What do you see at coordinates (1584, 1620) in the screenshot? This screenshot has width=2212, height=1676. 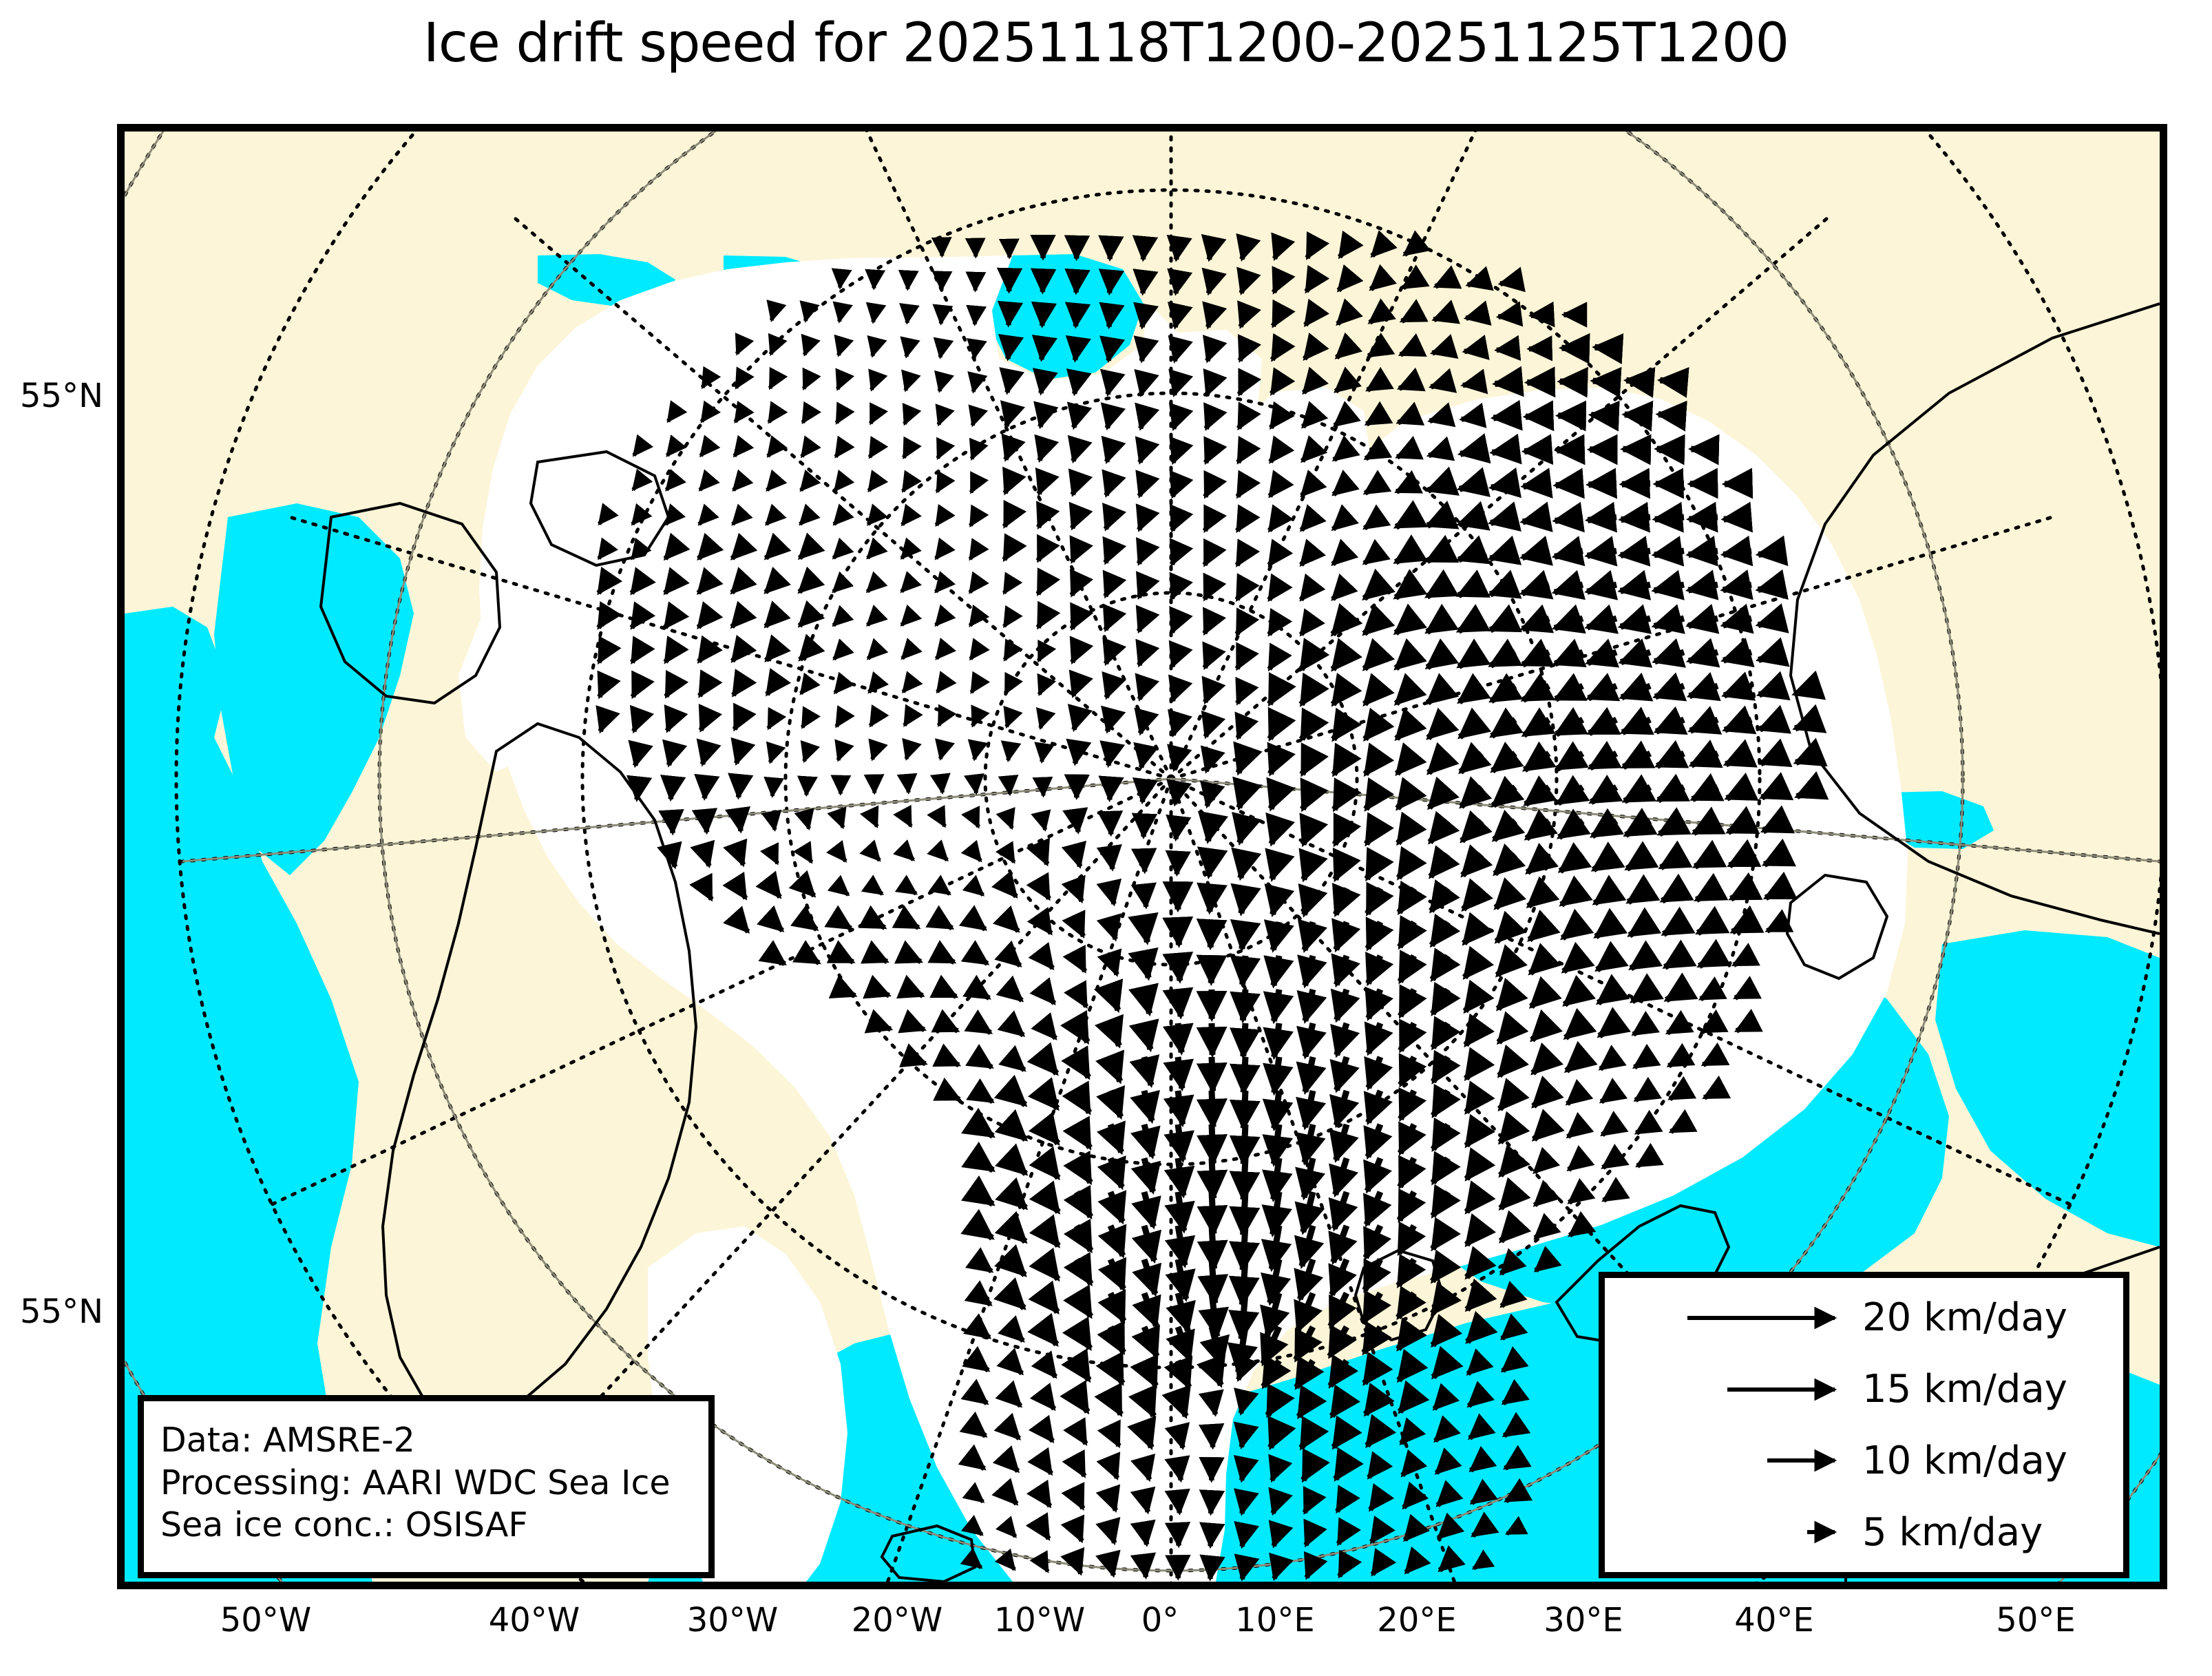 I see `x-tick-label: 30°E` at bounding box center [1584, 1620].